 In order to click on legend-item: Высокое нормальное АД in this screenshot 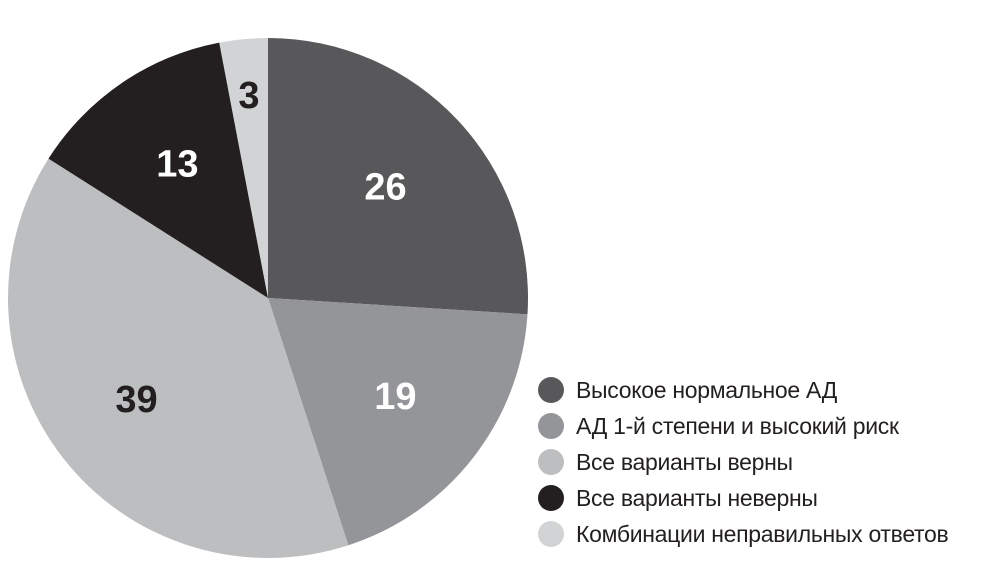, I will do `click(743, 390)`.